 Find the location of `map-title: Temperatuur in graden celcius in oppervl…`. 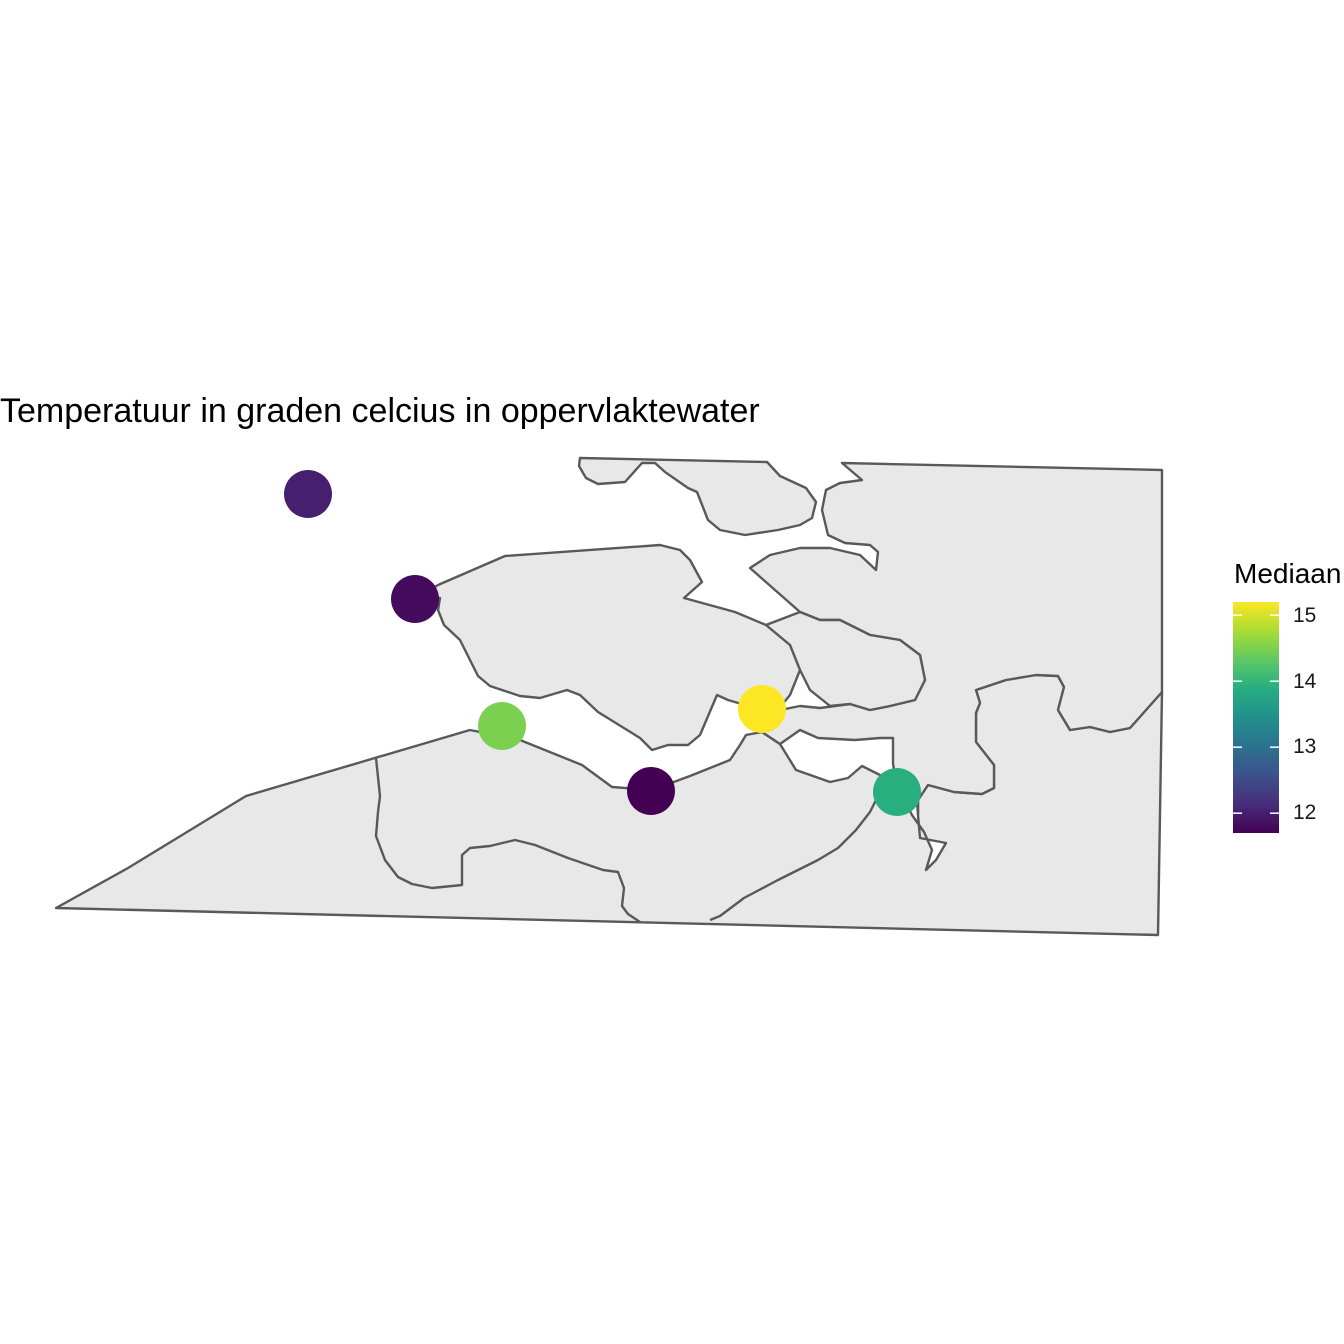

map-title: Temperatuur in graden celcius in oppervl… is located at coordinates (380, 411).